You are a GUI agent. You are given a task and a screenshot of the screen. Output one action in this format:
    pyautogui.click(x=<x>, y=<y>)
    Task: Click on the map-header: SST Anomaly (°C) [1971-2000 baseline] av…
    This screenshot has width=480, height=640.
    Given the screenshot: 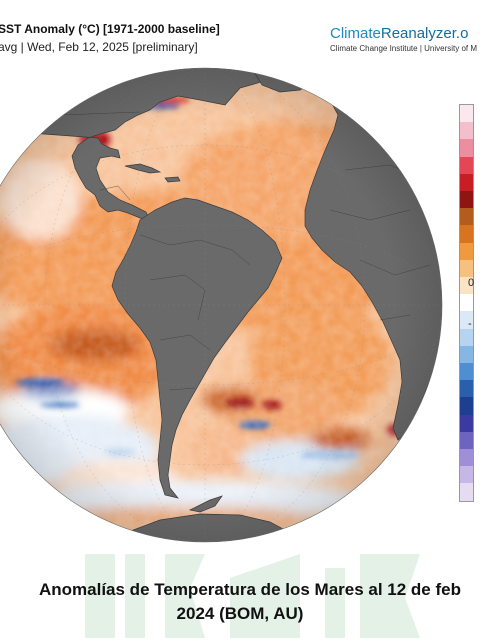 What is the action you would take?
    pyautogui.click(x=125, y=38)
    